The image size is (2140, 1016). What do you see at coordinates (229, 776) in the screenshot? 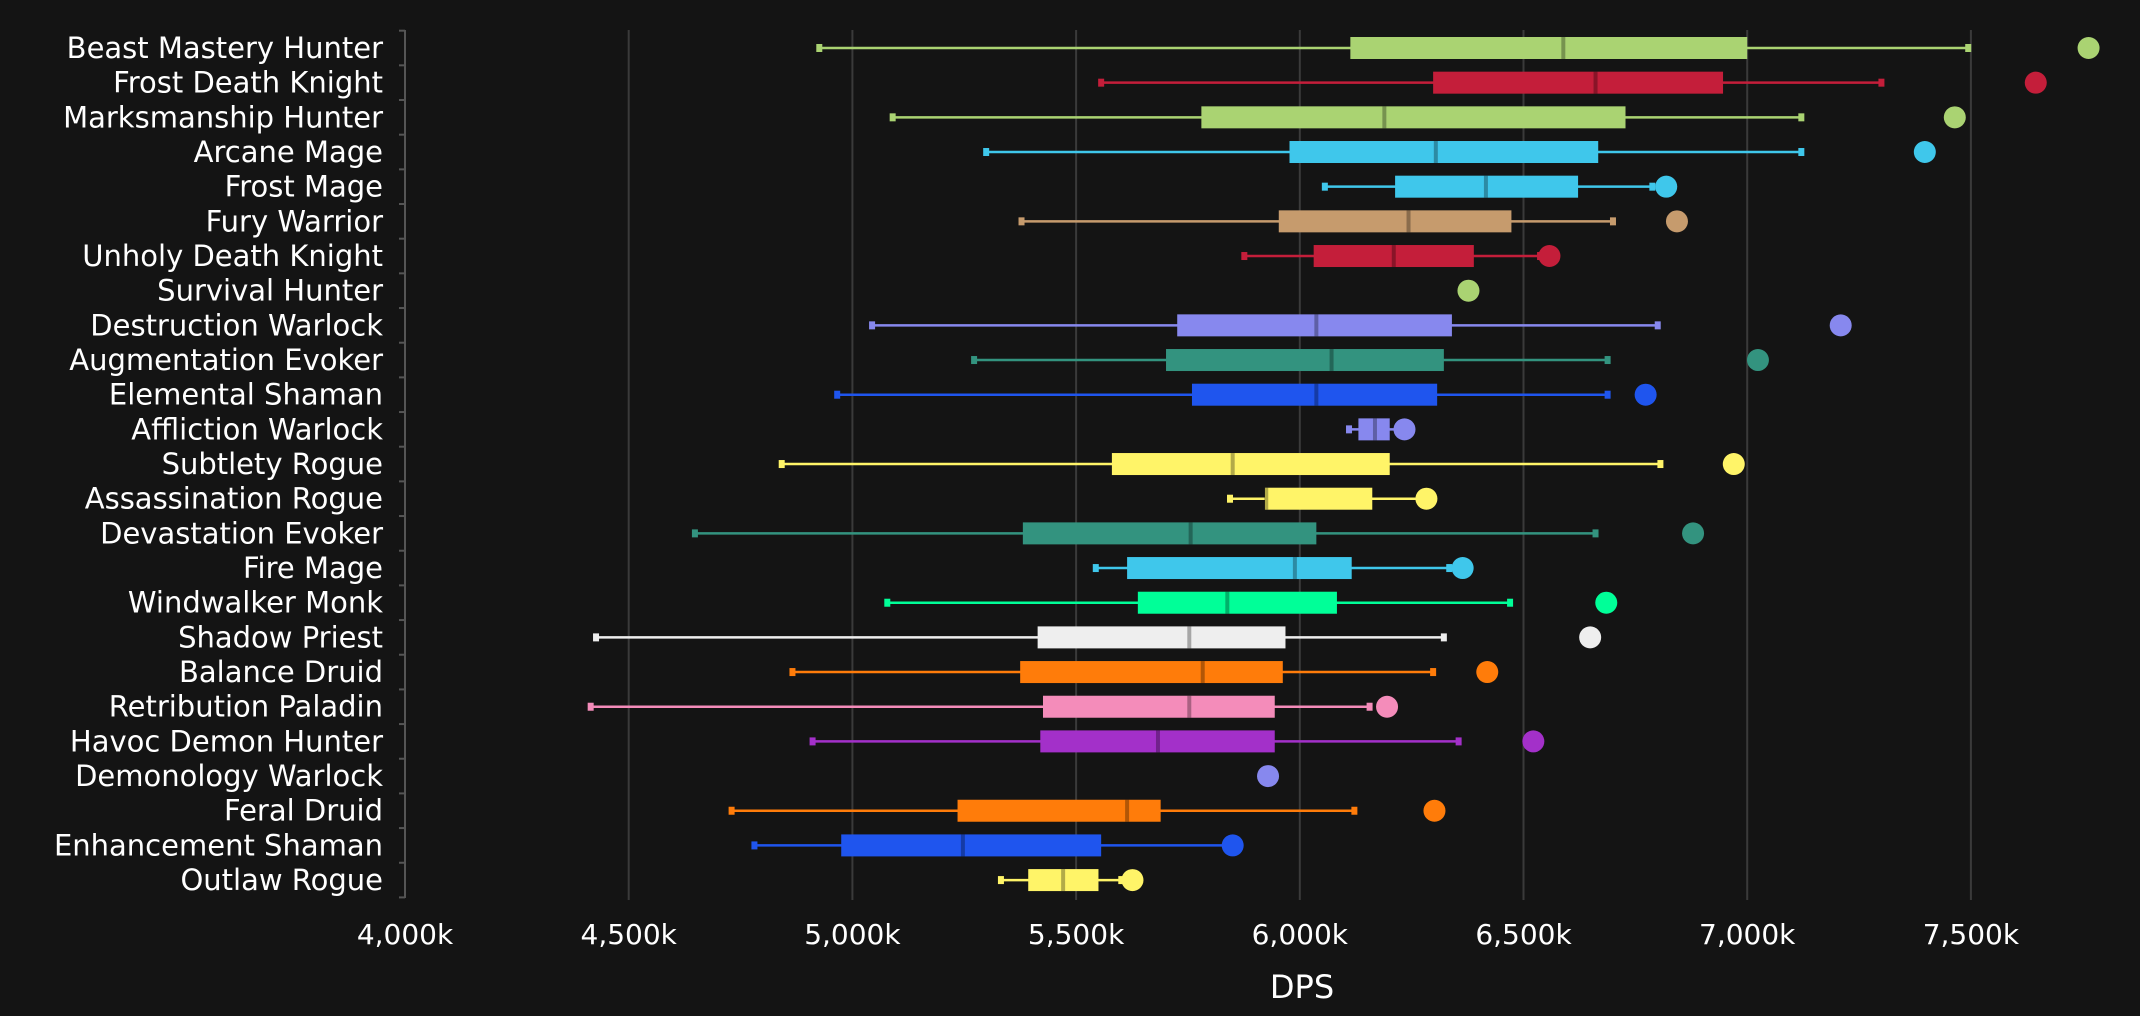
I see `y-category-label: Demonology Warlock` at bounding box center [229, 776].